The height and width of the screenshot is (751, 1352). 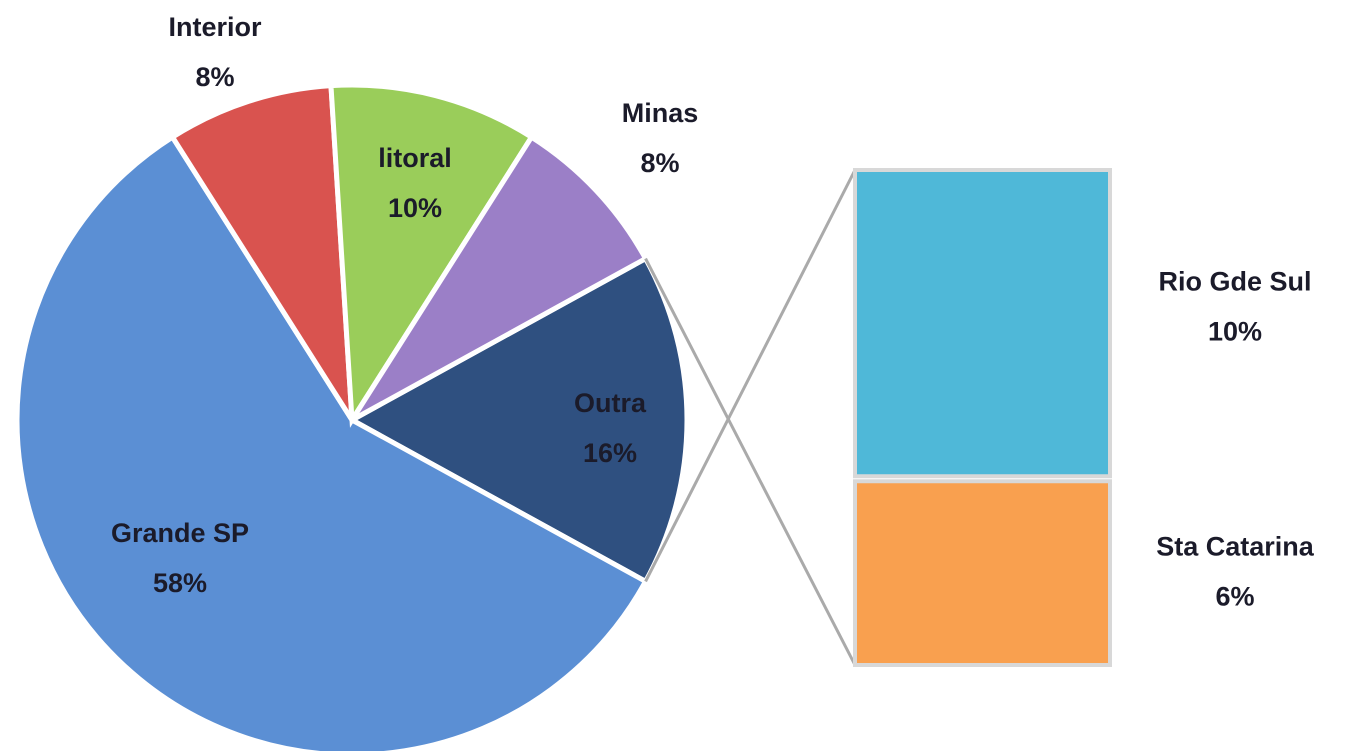 I want to click on slice-value-label: 58%, so click(x=180, y=583).